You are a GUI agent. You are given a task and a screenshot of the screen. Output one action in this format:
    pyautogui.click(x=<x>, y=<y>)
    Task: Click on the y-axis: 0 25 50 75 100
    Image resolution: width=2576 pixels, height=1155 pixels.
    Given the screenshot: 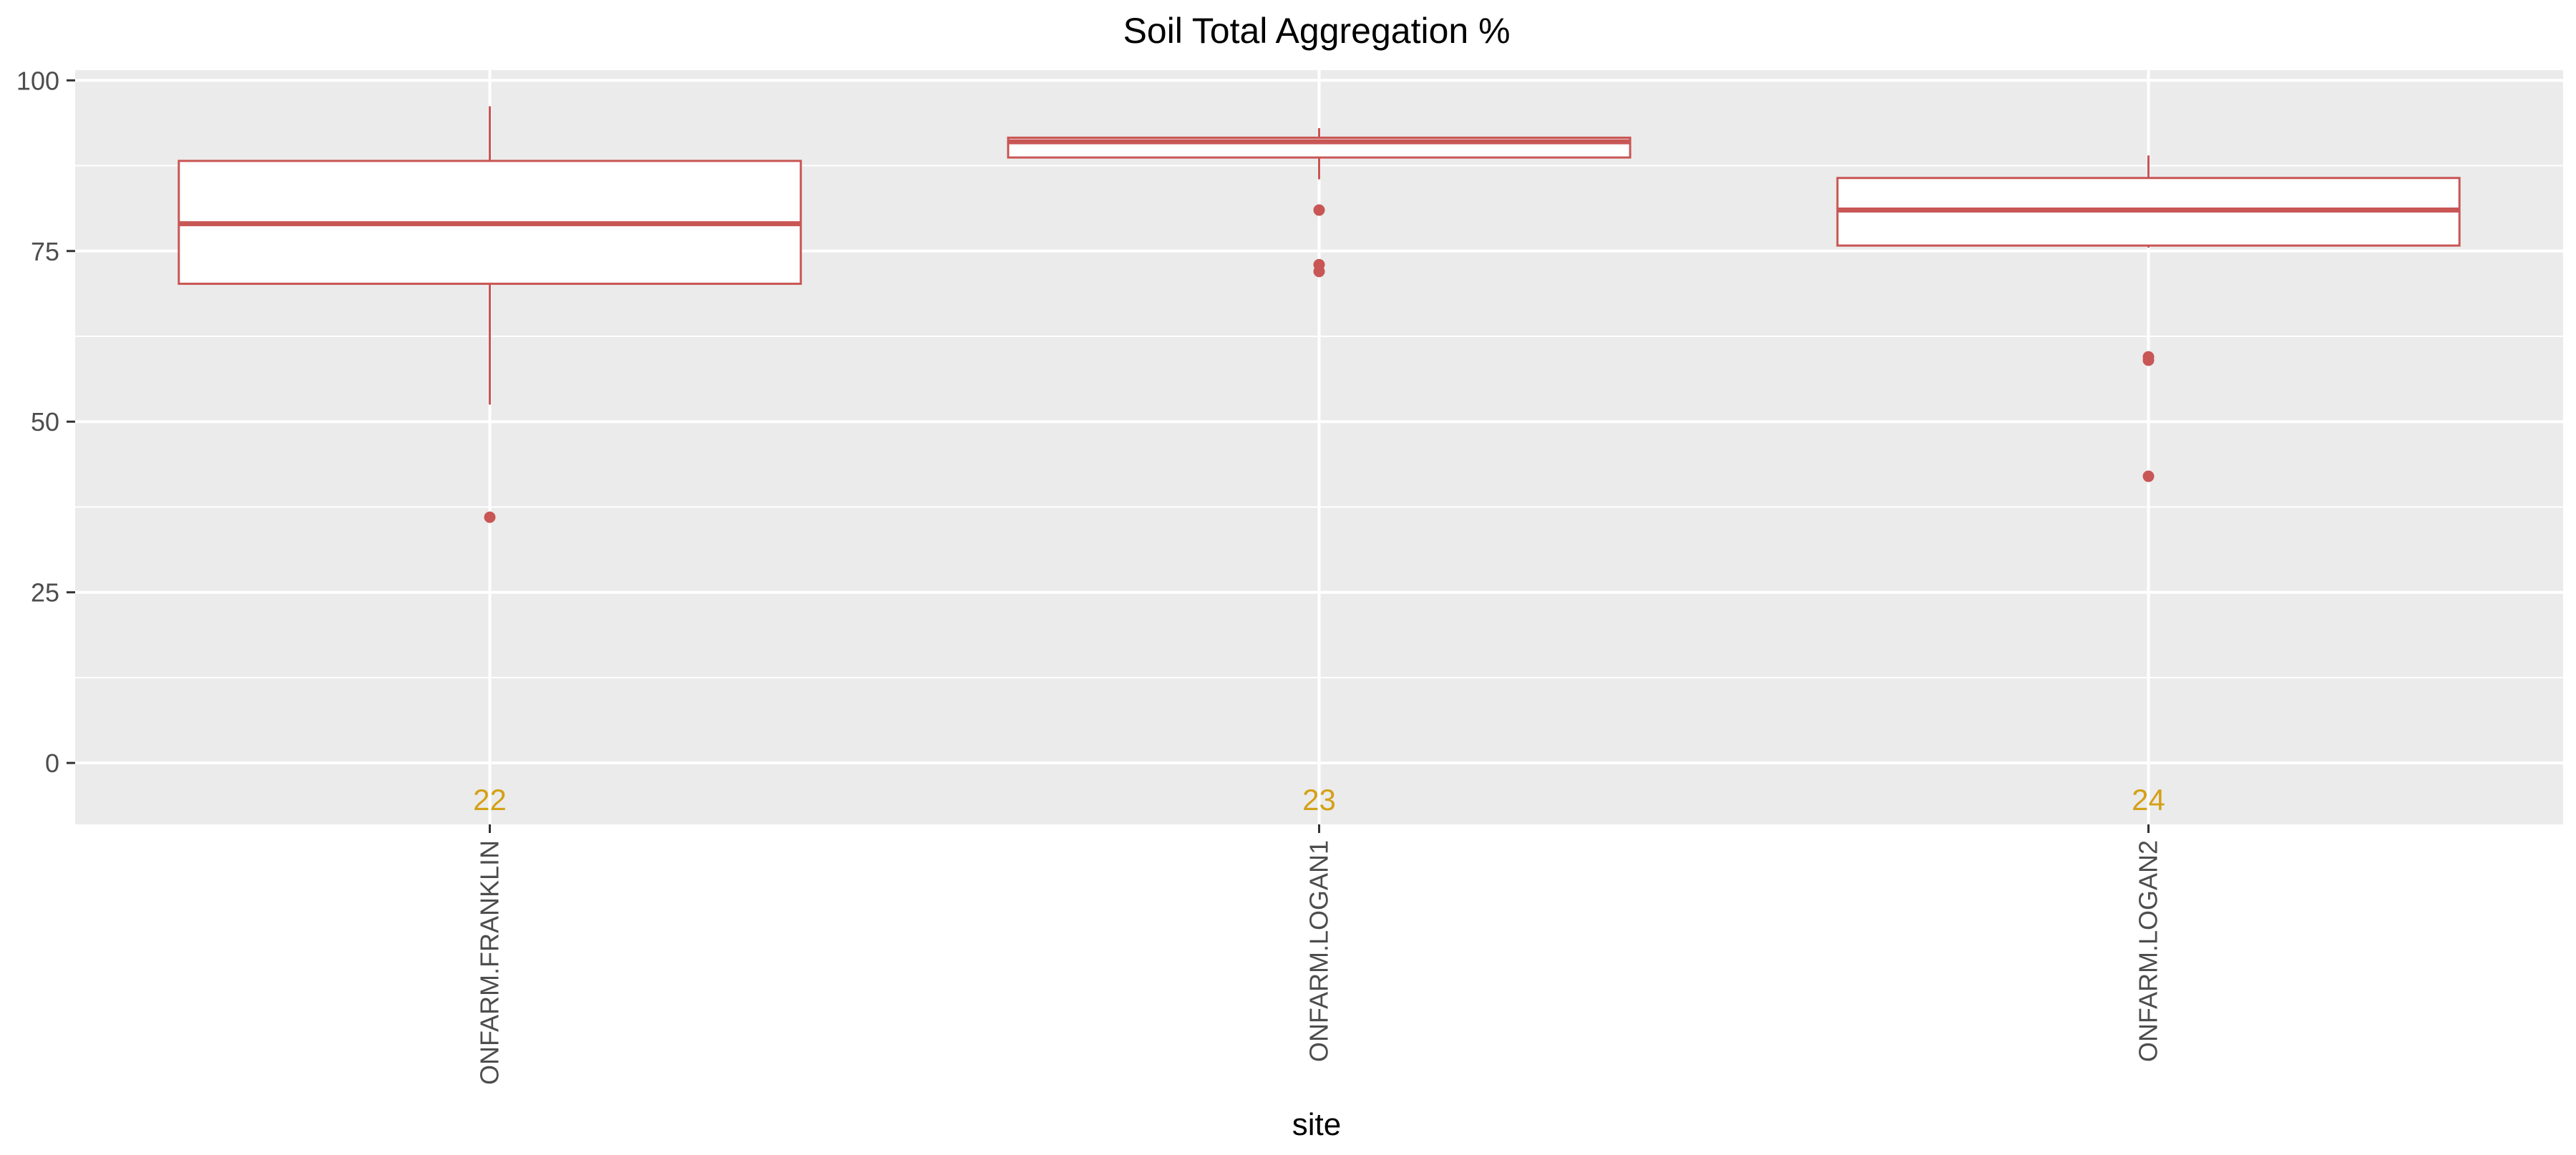 What is the action you would take?
    pyautogui.click(x=45, y=422)
    